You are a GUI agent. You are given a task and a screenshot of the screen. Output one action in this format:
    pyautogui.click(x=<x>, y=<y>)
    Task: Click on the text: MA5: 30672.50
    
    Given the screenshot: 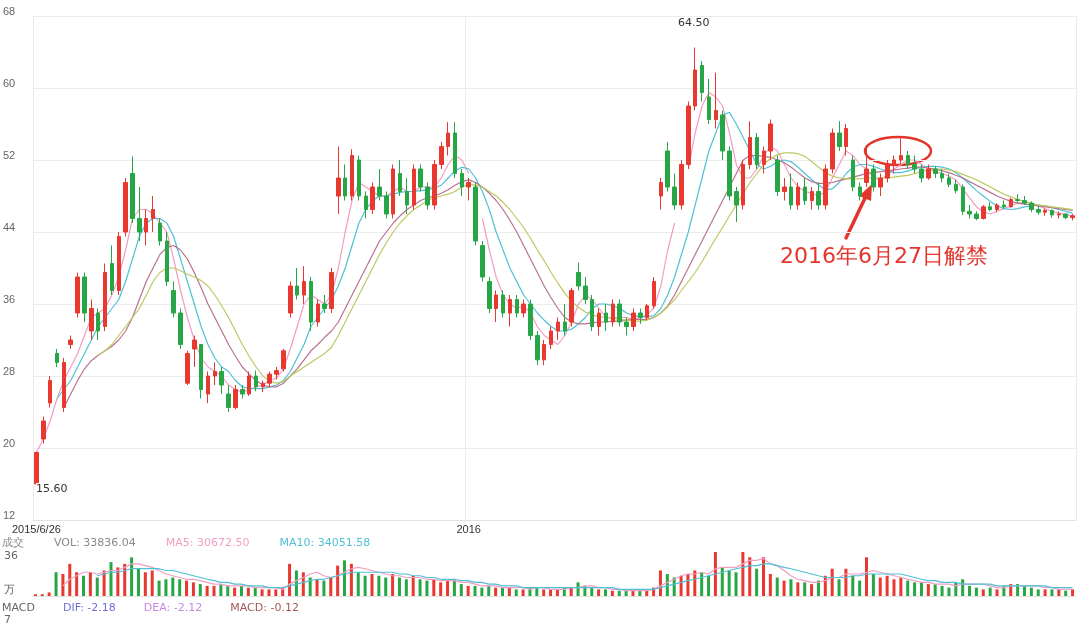 What is the action you would take?
    pyautogui.click(x=207, y=542)
    